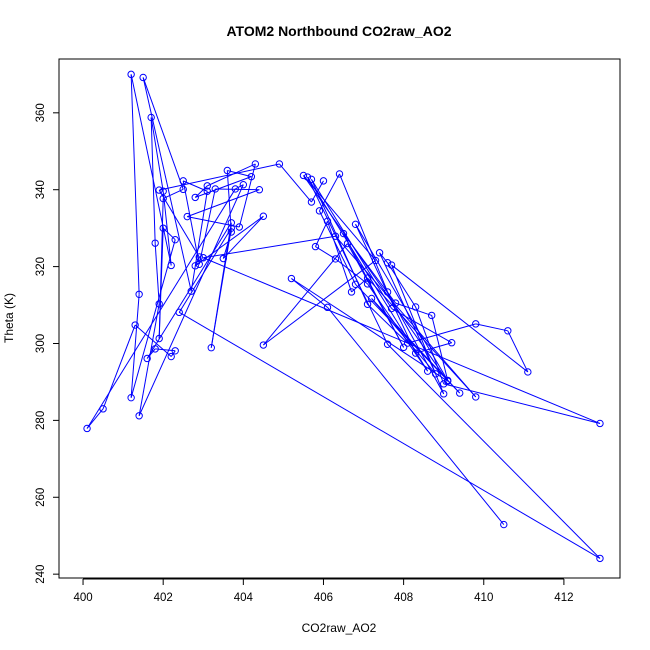 The width and height of the screenshot is (650, 650). Describe the element at coordinates (41, 189) in the screenshot. I see `y-tick-label: 340` at that location.